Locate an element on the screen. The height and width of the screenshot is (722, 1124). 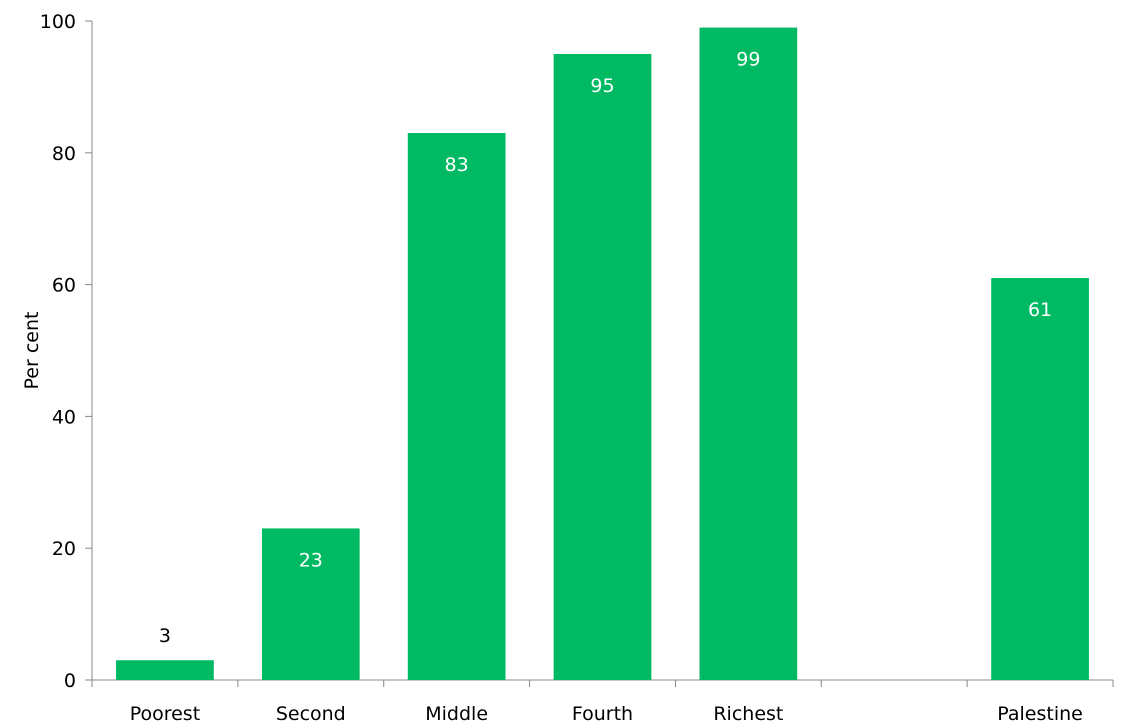
y-axis-title: Per cent is located at coordinates (32, 351).